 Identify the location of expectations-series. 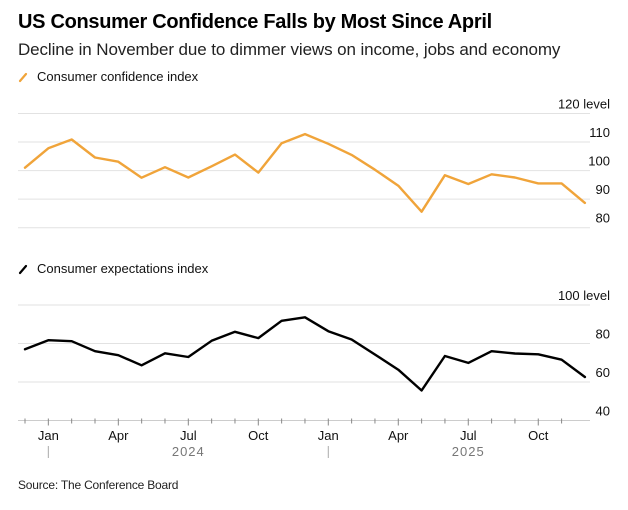
(305, 354).